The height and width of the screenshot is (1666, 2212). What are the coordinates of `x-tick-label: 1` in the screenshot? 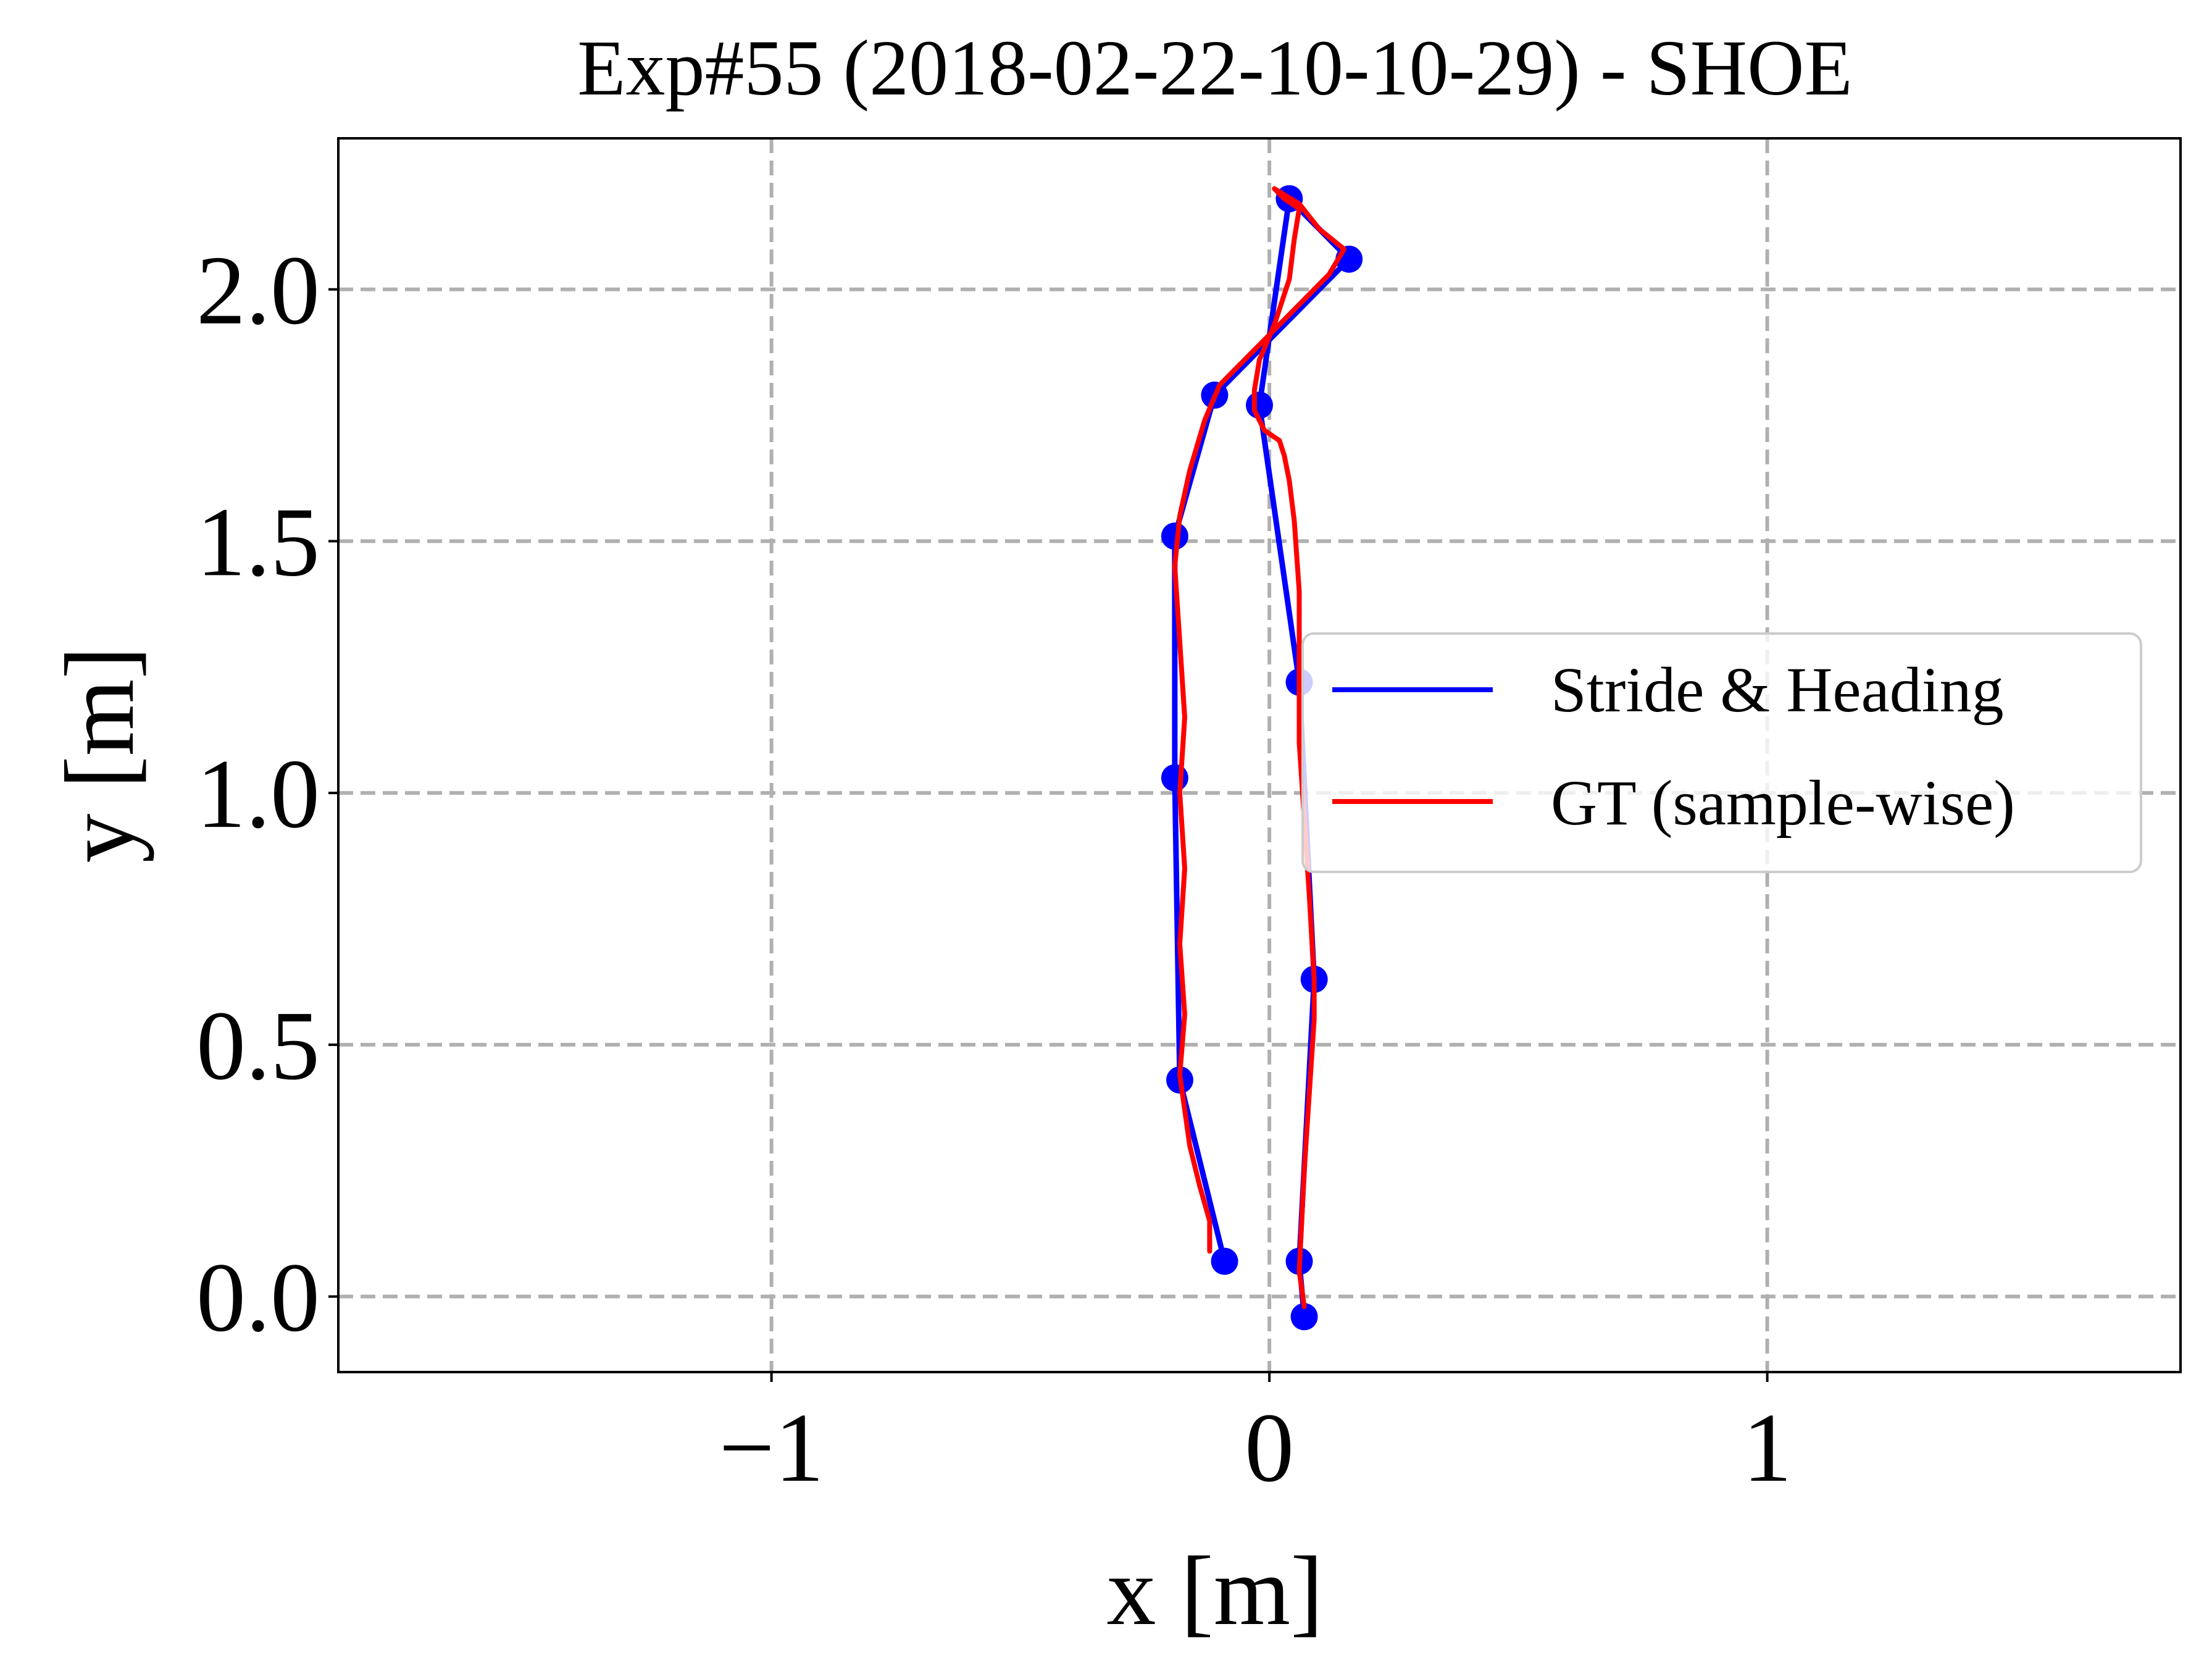 It's located at (1767, 1447).